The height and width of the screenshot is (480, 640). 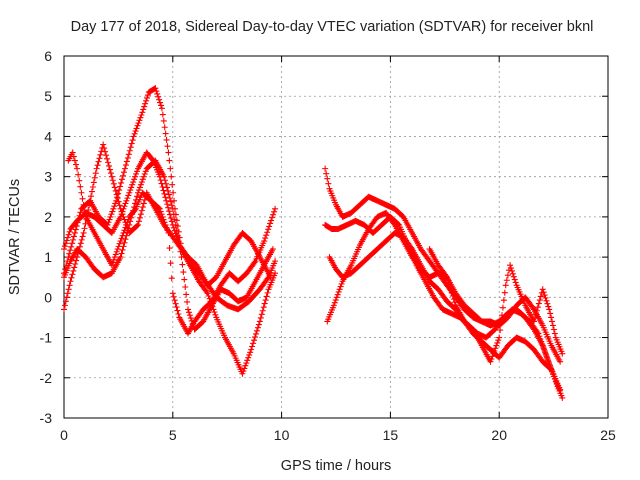 What do you see at coordinates (48, 136) in the screenshot?
I see `y-tick-label: 4` at bounding box center [48, 136].